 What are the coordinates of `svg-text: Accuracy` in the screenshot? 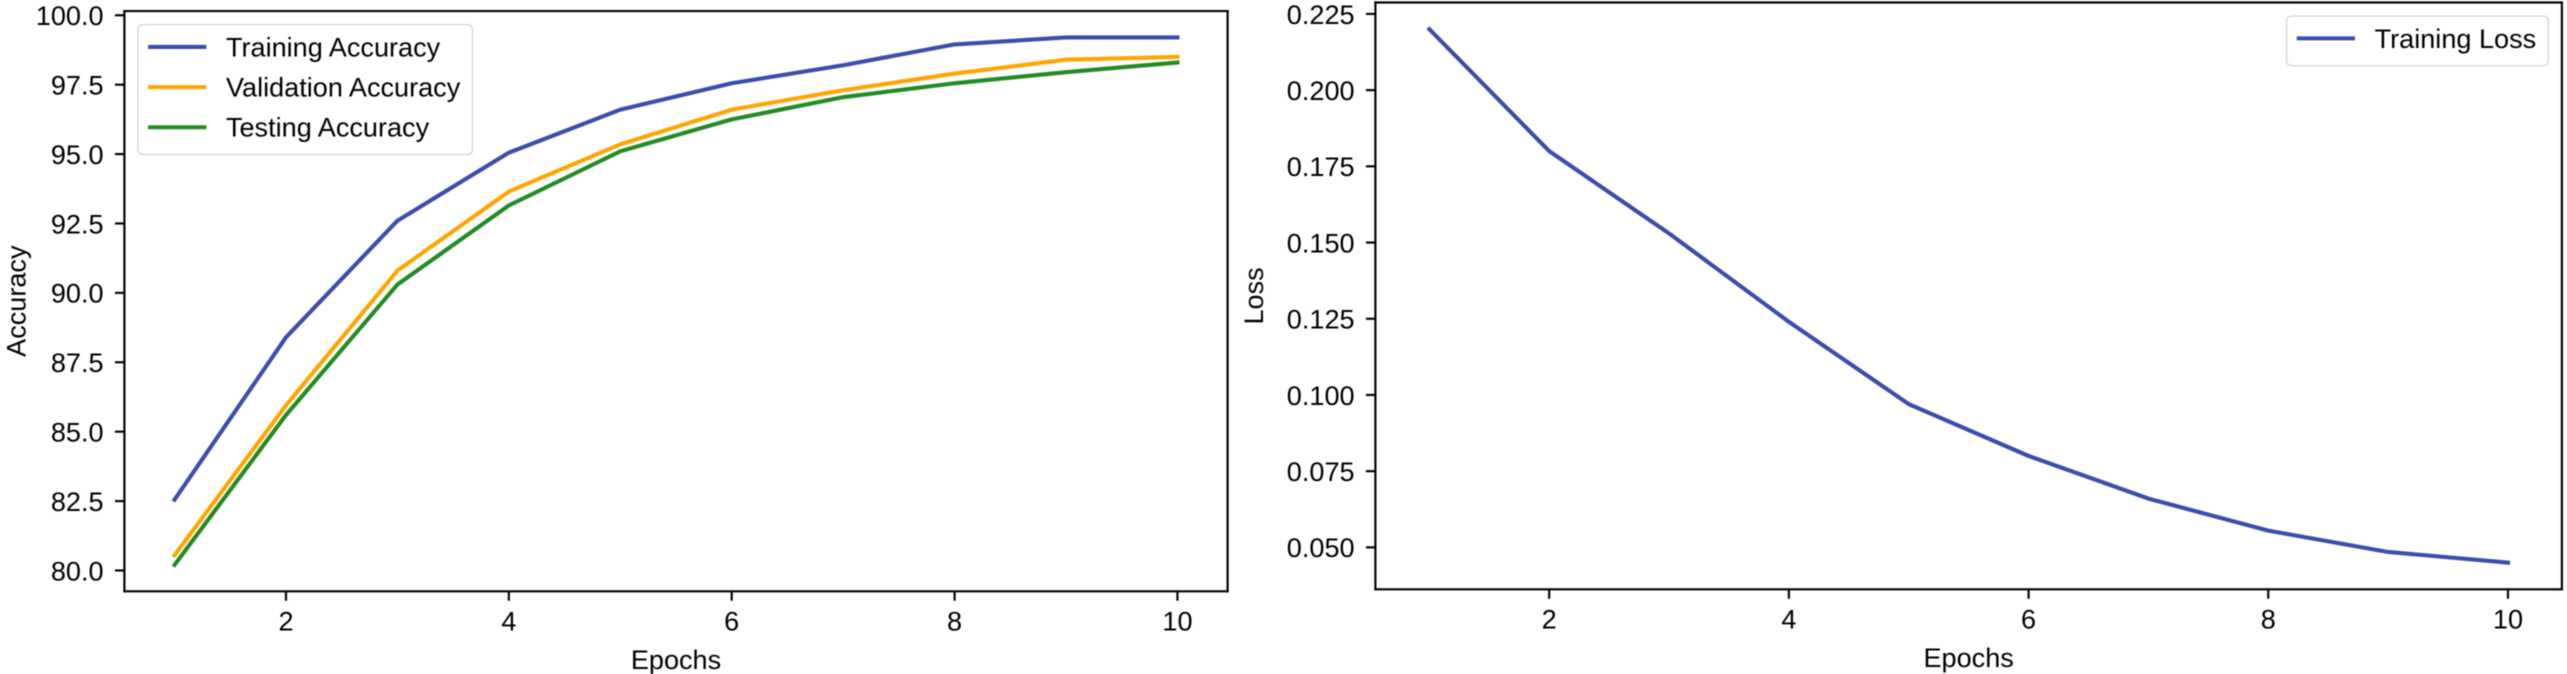 It's located at (16, 301).